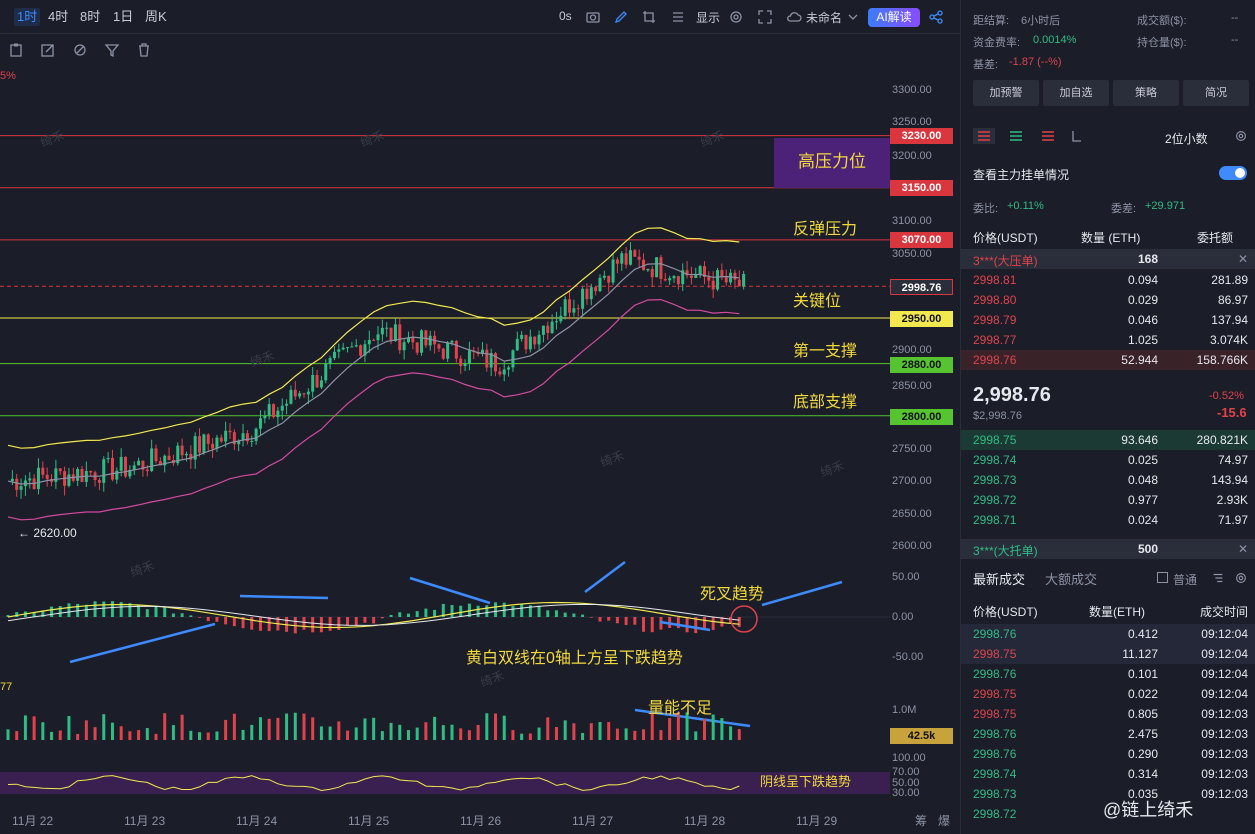 The image size is (1255, 834). I want to click on crop-icon, so click(649, 17).